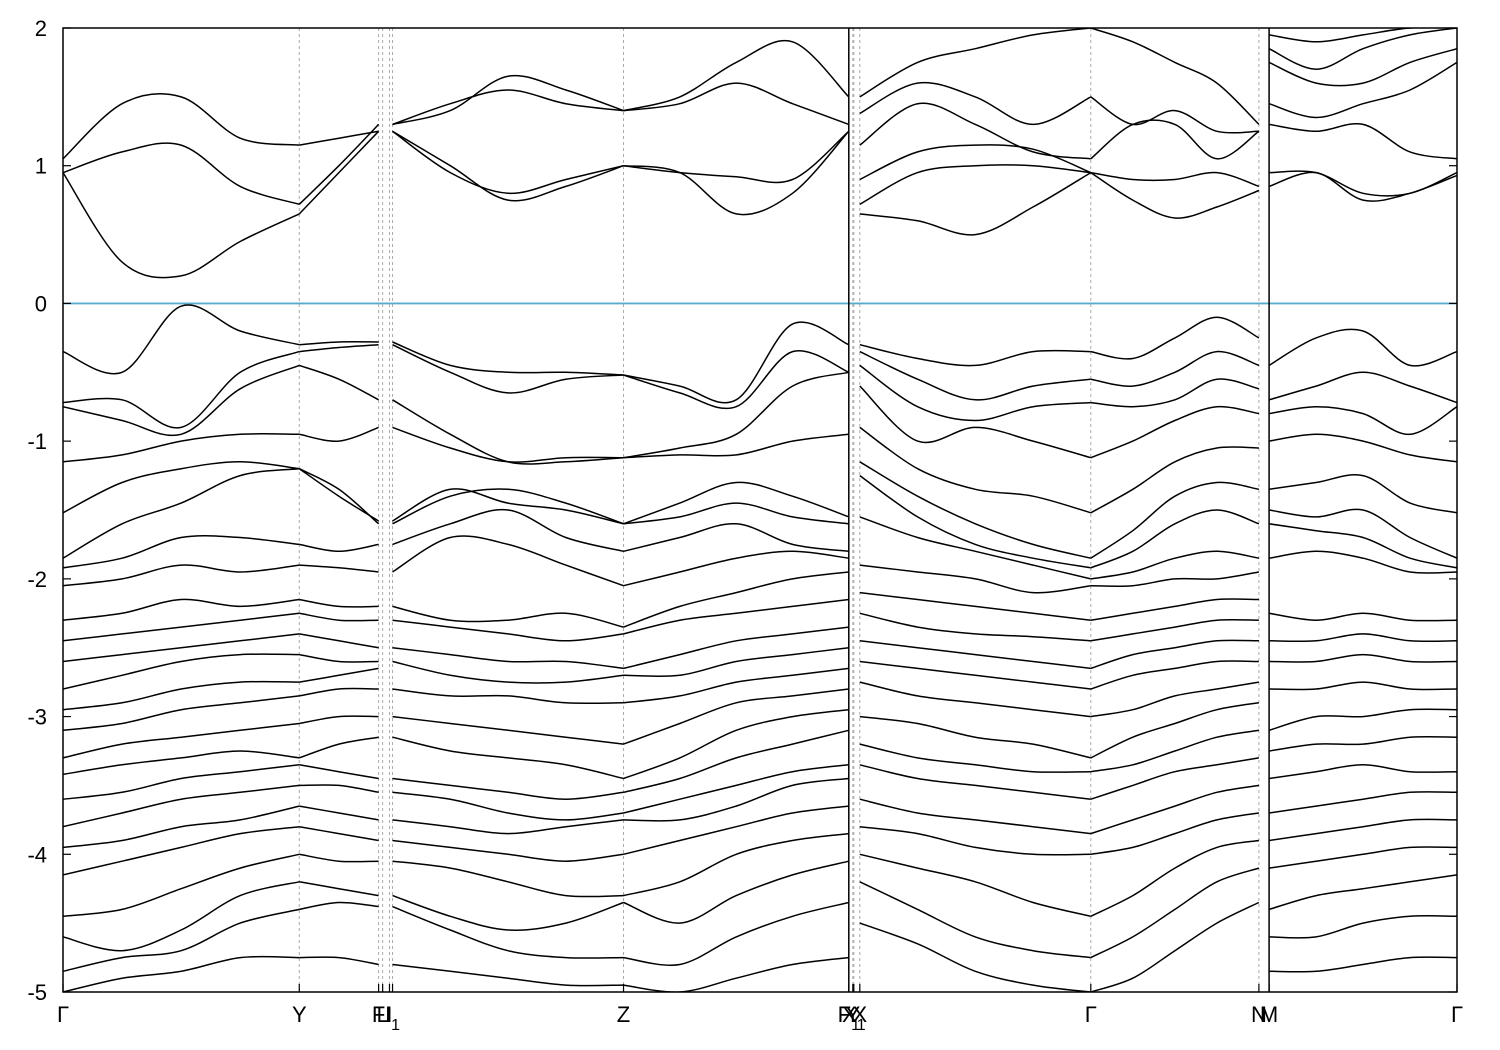  What do you see at coordinates (1269, 1014) in the screenshot?
I see `x-tick-label: M` at bounding box center [1269, 1014].